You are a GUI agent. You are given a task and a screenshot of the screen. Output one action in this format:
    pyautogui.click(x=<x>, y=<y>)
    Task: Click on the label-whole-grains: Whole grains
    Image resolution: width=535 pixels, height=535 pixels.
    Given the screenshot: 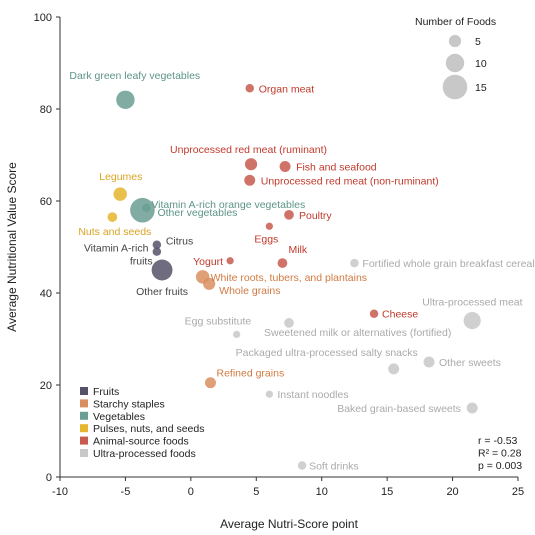 What is the action you would take?
    pyautogui.click(x=249, y=291)
    